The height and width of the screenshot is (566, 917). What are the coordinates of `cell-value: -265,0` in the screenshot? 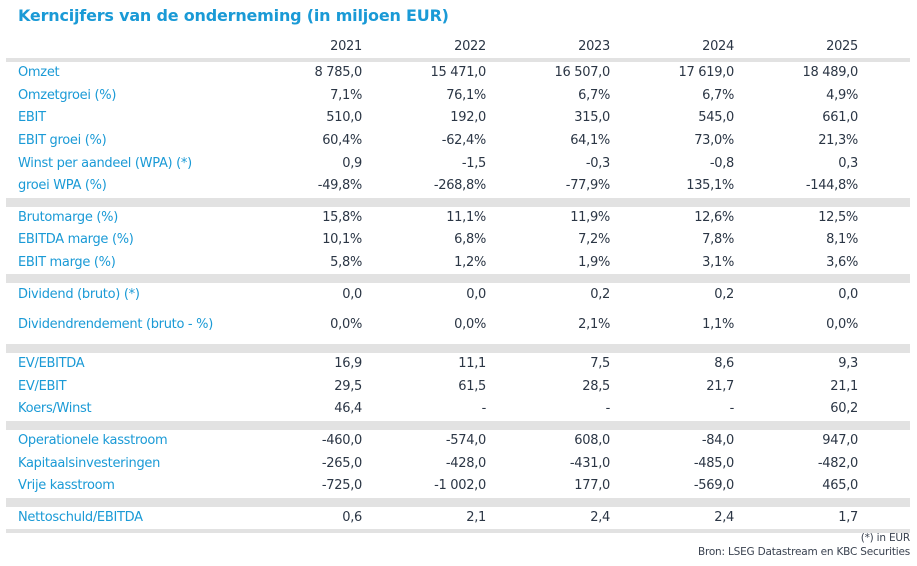 It's located at (341, 463).